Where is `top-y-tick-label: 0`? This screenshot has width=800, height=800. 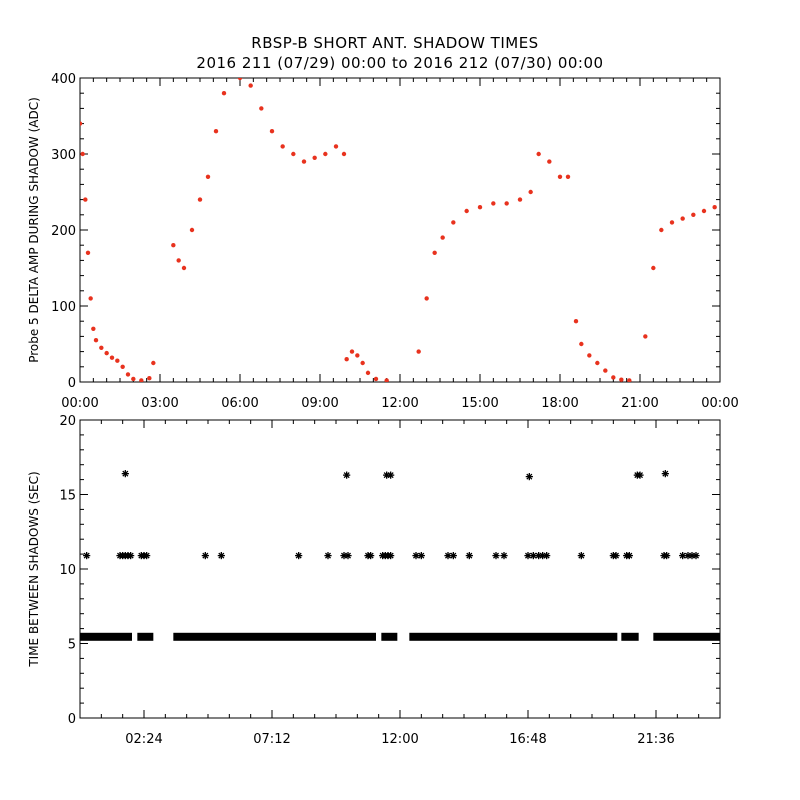
top-y-tick-label: 0 is located at coordinates (72, 383).